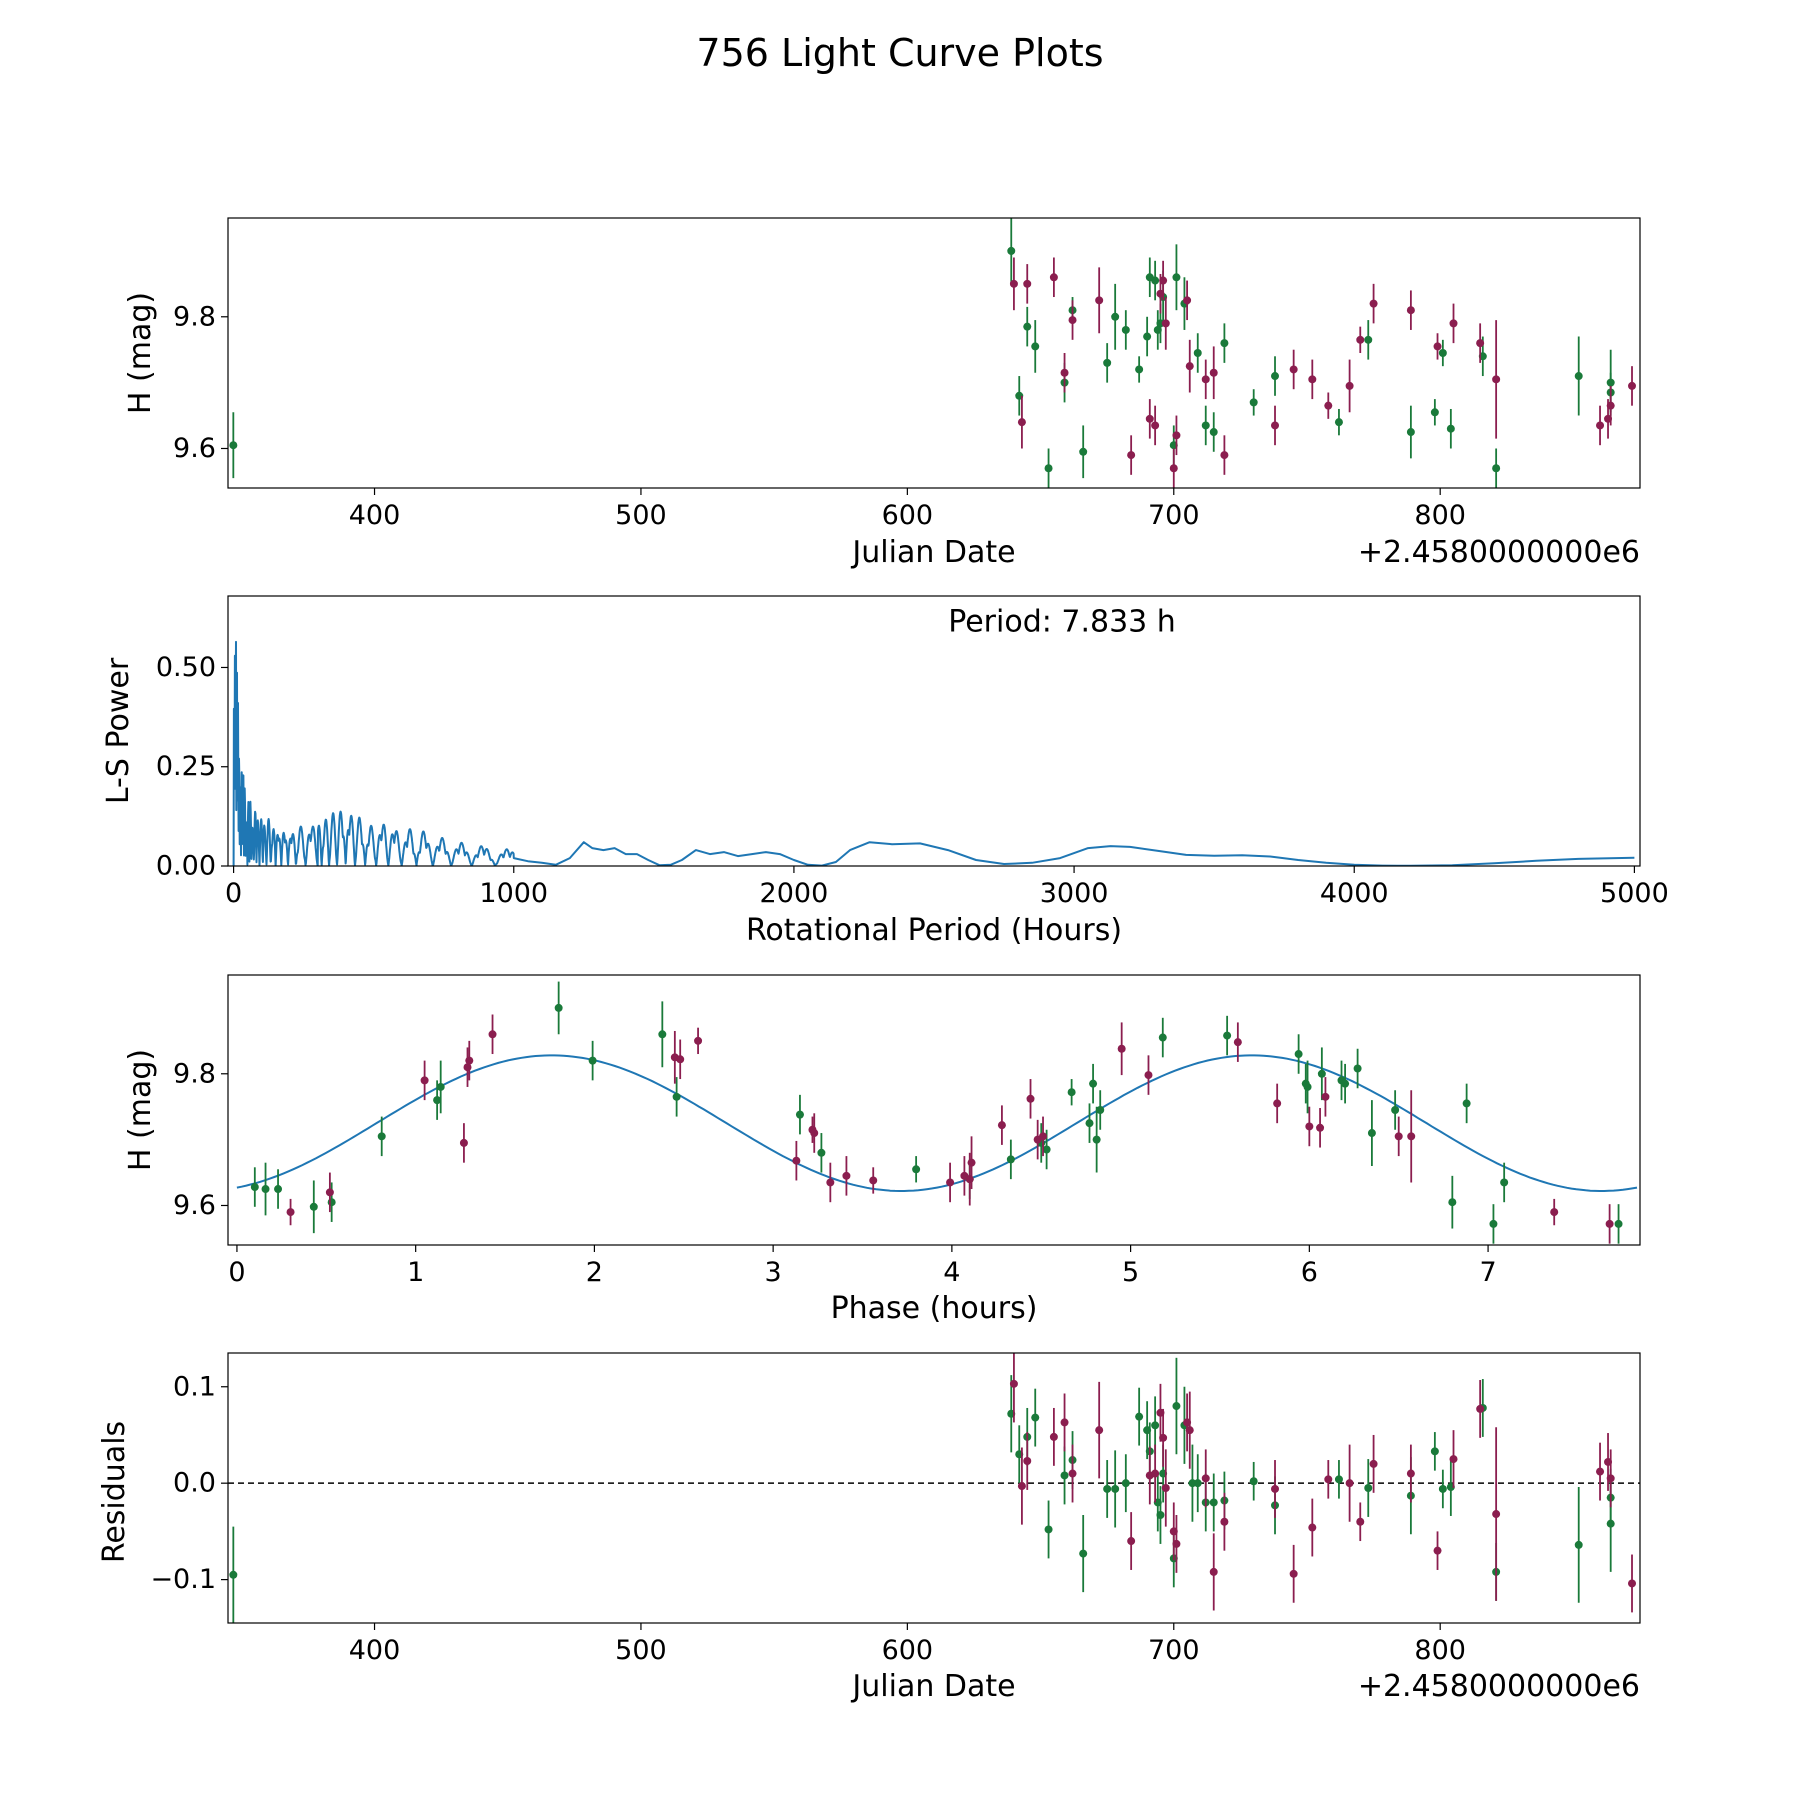 Image resolution: width=1800 pixels, height=1800 pixels. I want to click on residuals-offset-text: +2.4580000000e6, so click(1499, 1686).